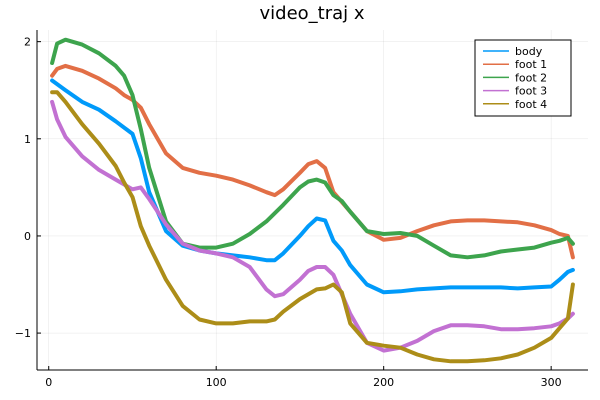 The height and width of the screenshot is (400, 600). Describe the element at coordinates (216, 382) in the screenshot. I see `x-tick-label: 100` at that location.